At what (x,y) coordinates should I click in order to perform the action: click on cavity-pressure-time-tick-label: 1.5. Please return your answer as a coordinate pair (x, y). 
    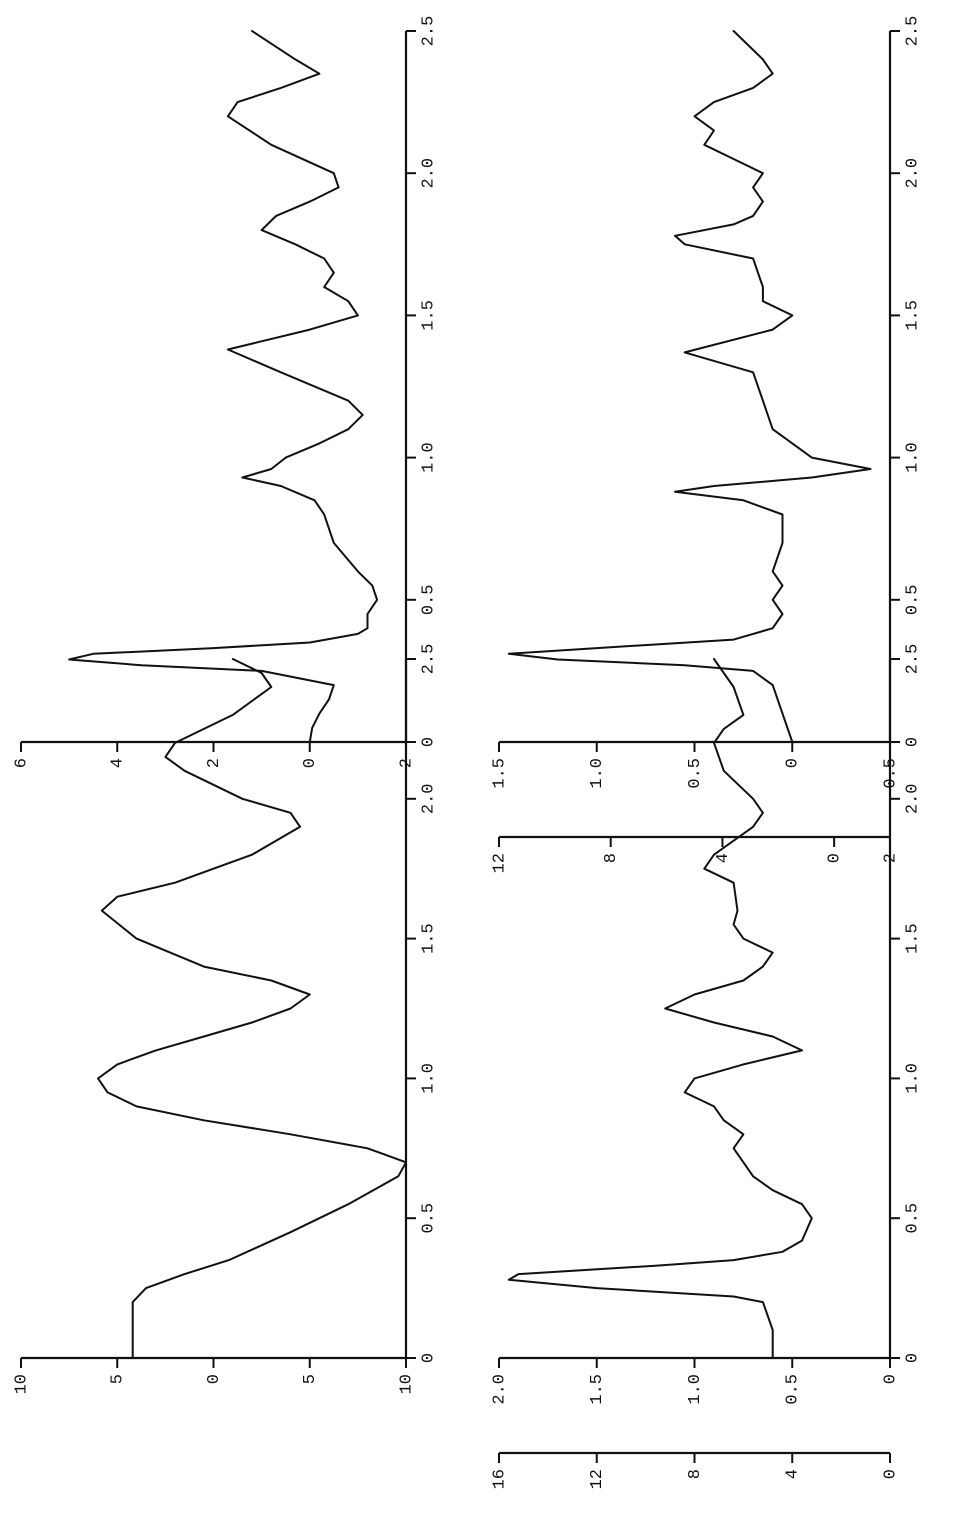
    Looking at the image, I should click on (912, 315).